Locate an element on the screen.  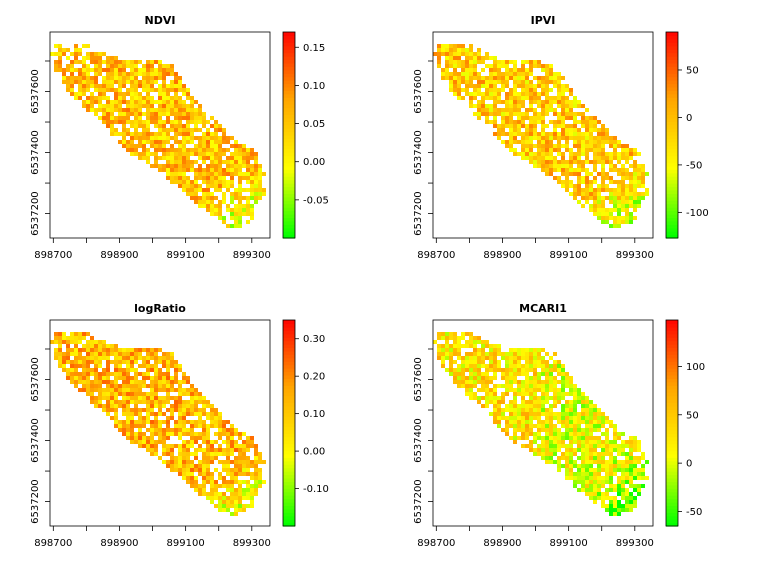
chart-title: NDVI is located at coordinates (160, 20).